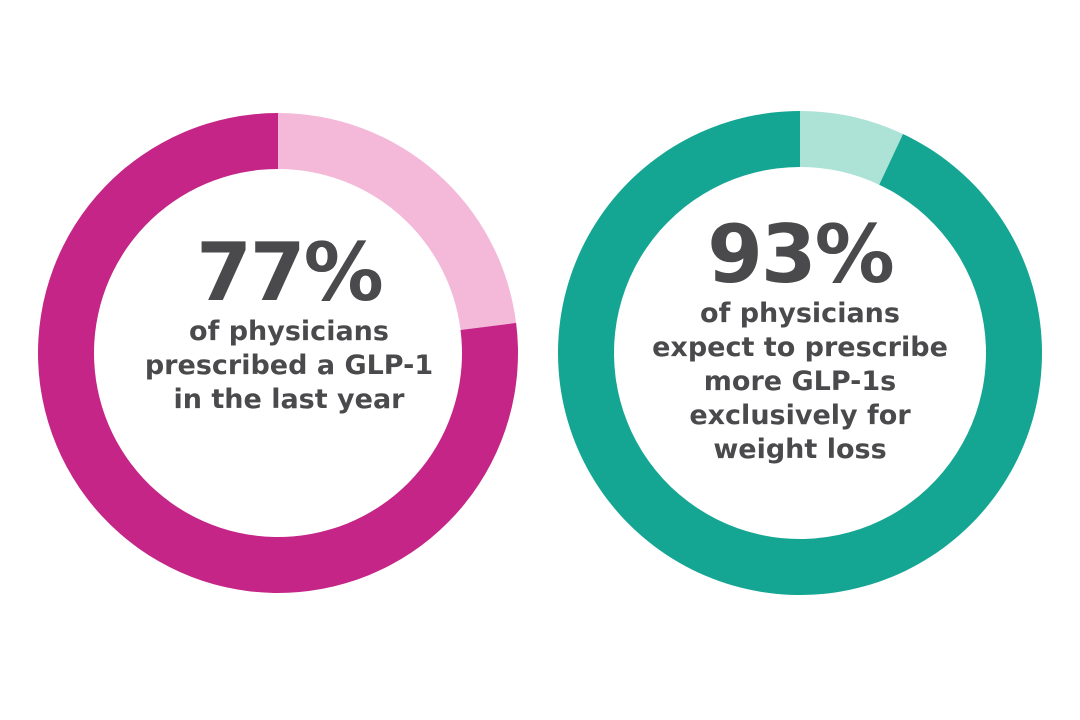  Describe the element at coordinates (800, 313) in the screenshot. I see `right-caption-line-1: of physicians` at that location.